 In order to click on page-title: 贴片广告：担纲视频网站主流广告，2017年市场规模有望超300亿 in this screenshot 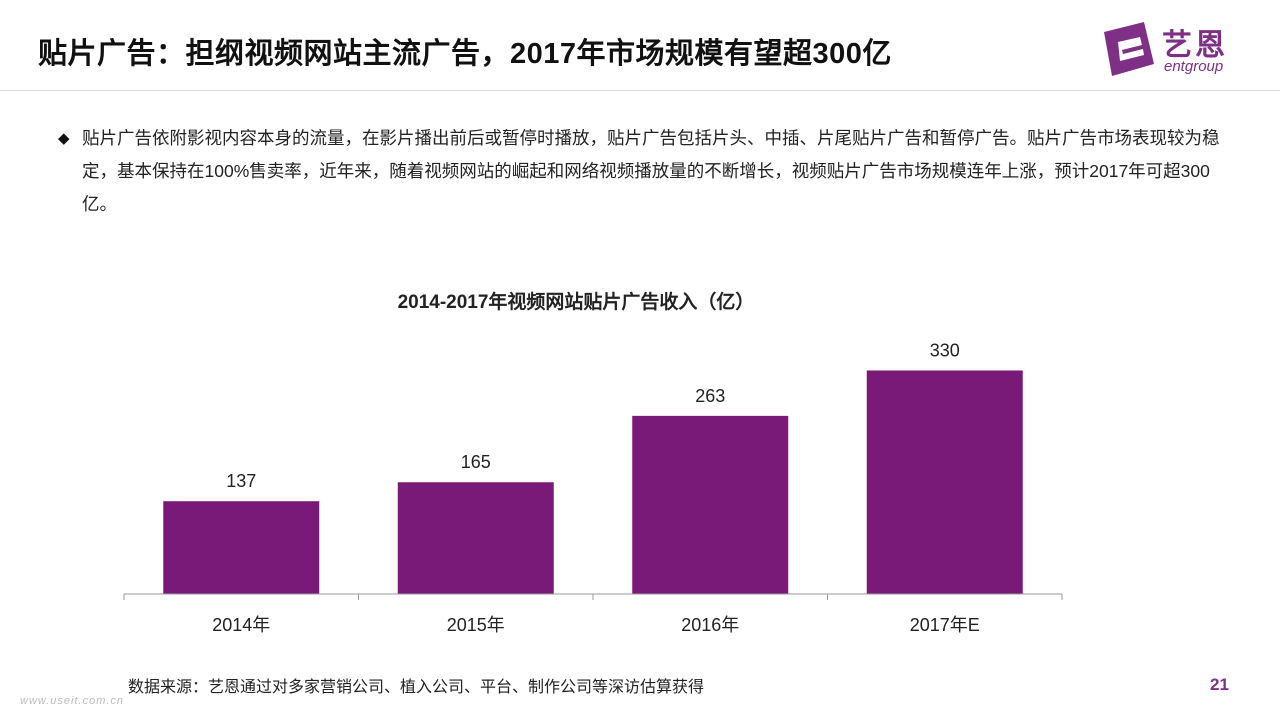, I will do `click(465, 54)`.